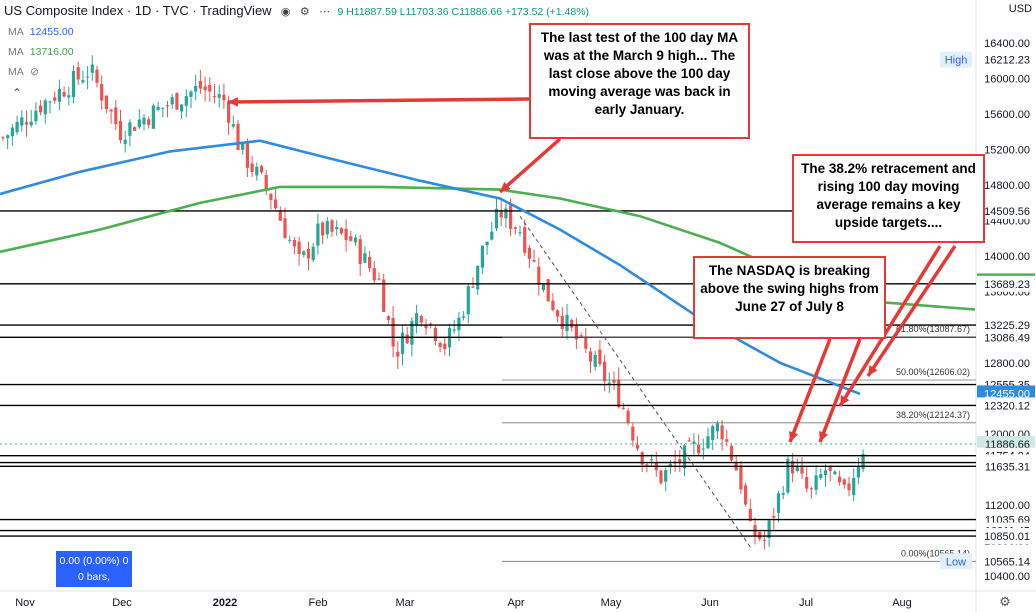  Describe the element at coordinates (16, 32) in the screenshot. I see `ma100-label: MA` at that location.